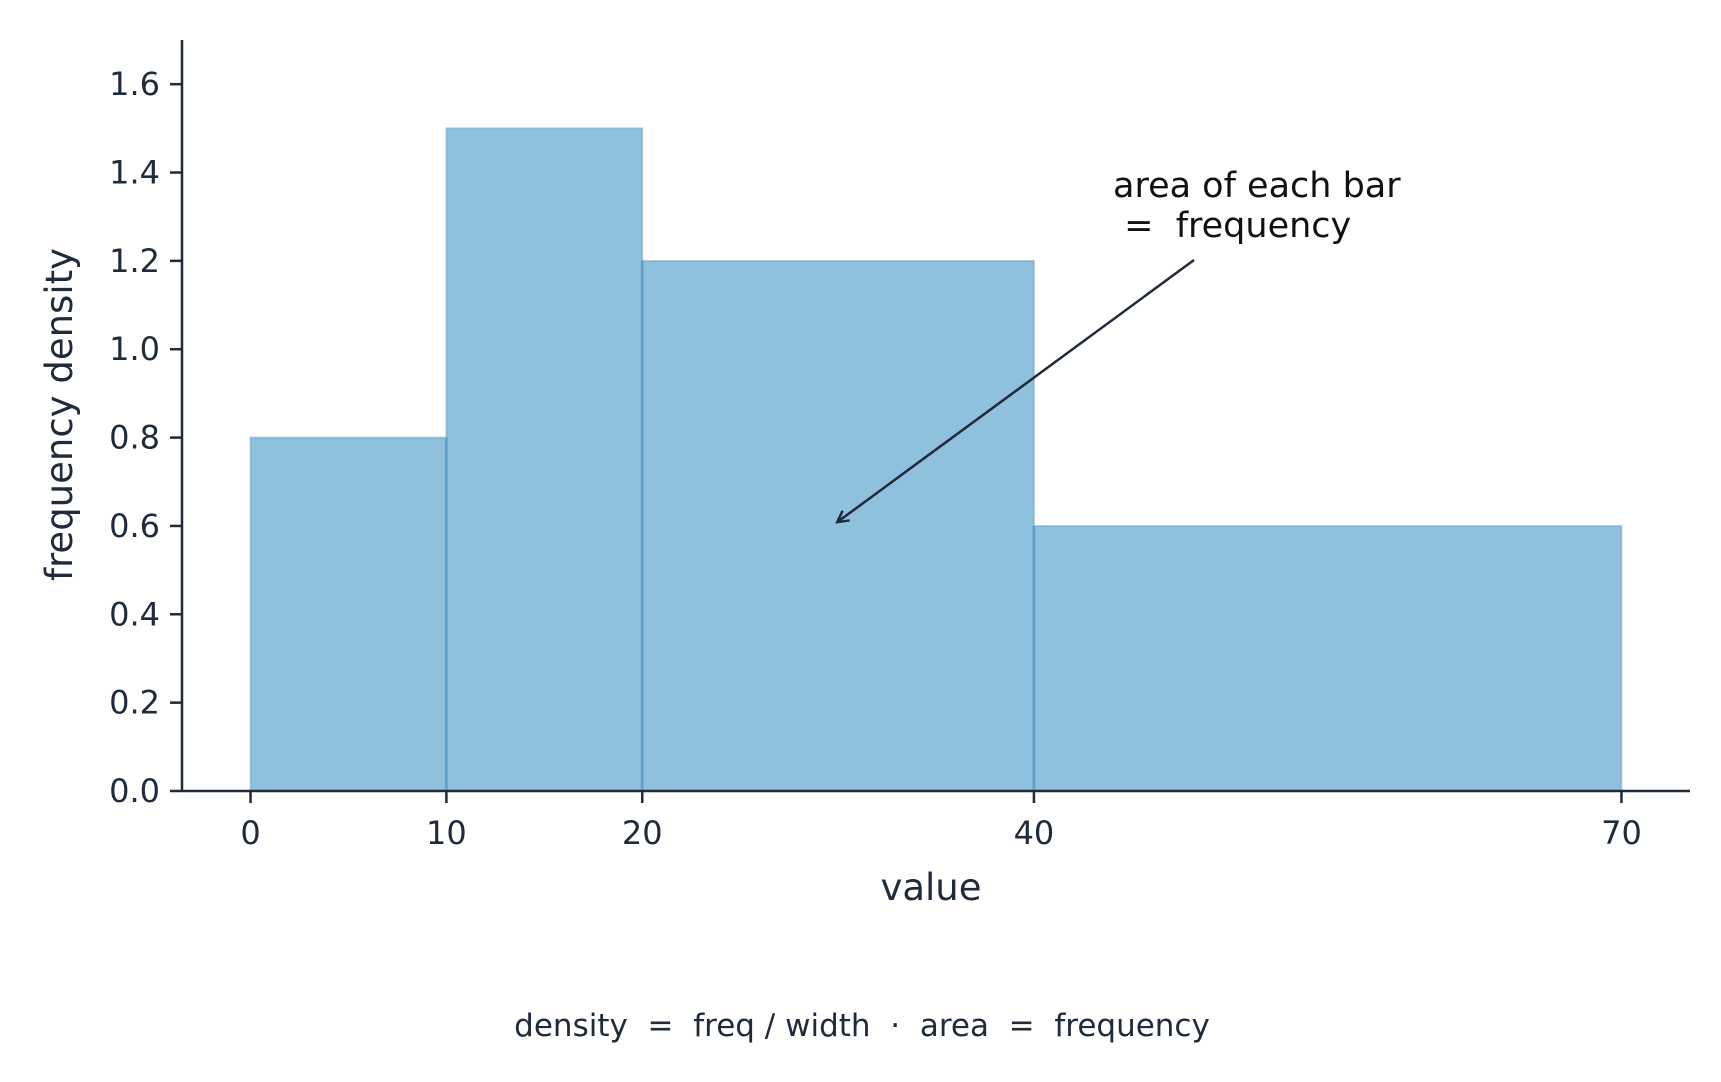  What do you see at coordinates (134, 614) in the screenshot?
I see `y-tick-label: 0.4` at bounding box center [134, 614].